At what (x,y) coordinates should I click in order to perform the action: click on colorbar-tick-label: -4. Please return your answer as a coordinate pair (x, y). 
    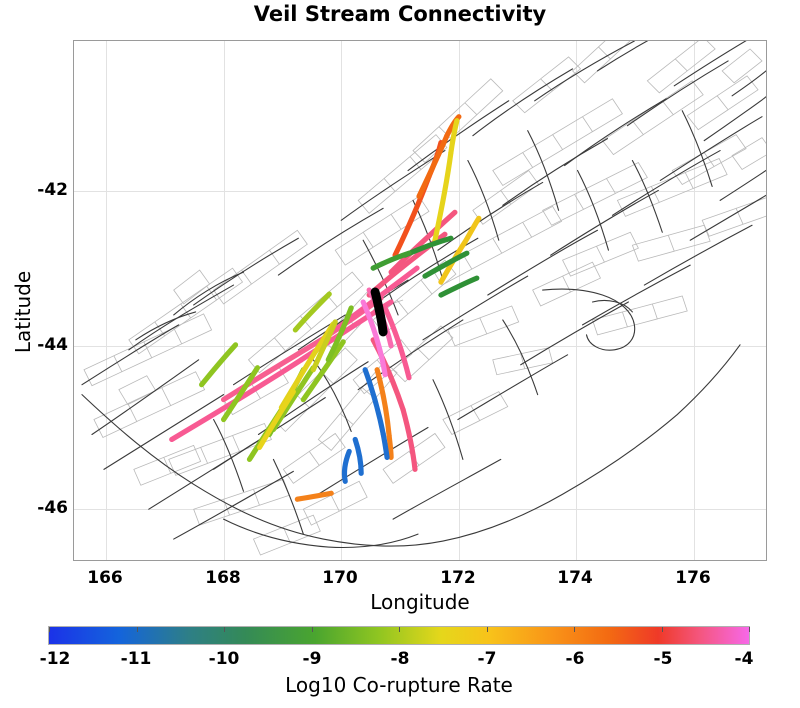
    Looking at the image, I should click on (744, 659).